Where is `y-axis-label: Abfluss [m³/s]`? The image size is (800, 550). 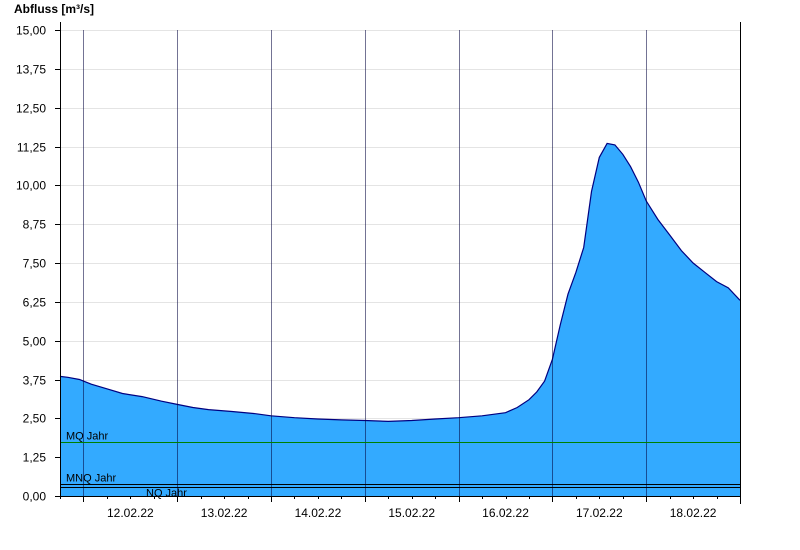
y-axis-label: Abfluss [m³/s] is located at coordinates (54, 9).